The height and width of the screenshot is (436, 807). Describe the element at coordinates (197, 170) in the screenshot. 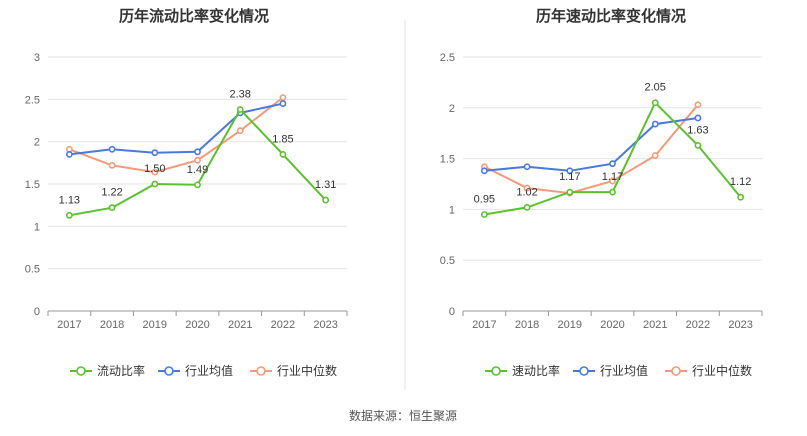

I see `data-label: 1.49` at that location.